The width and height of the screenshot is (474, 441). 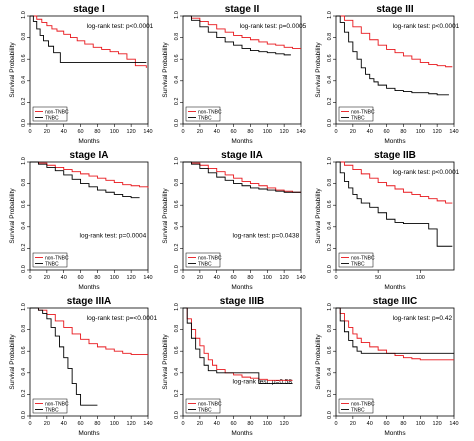 What do you see at coordinates (89, 9) in the screenshot?
I see `panel-title: stage I` at bounding box center [89, 9].